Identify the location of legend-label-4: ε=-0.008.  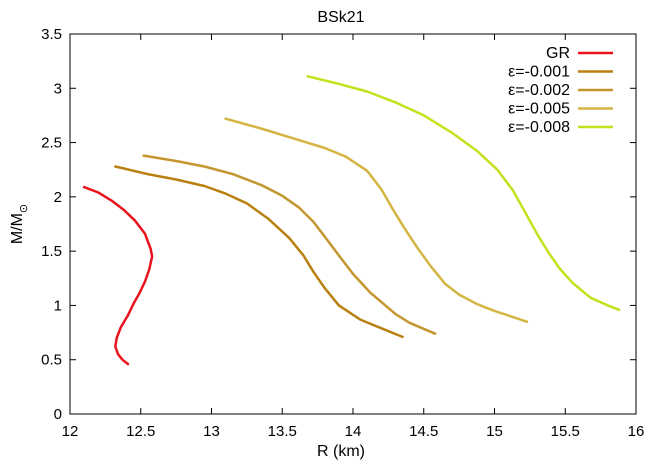
(539, 127).